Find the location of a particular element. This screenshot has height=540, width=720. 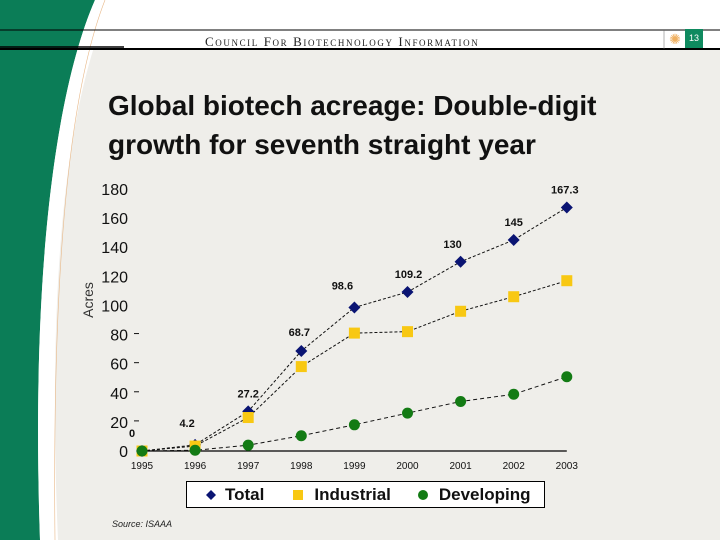

org-name: Council For Biotechnology Information is located at coordinates (342, 41).